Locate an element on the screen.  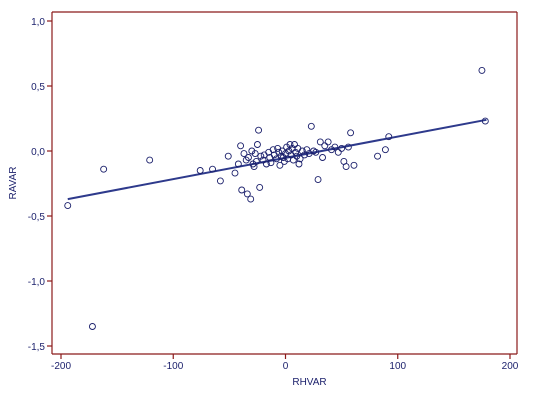
y-tick-label: 0,0 is located at coordinates (38, 152).